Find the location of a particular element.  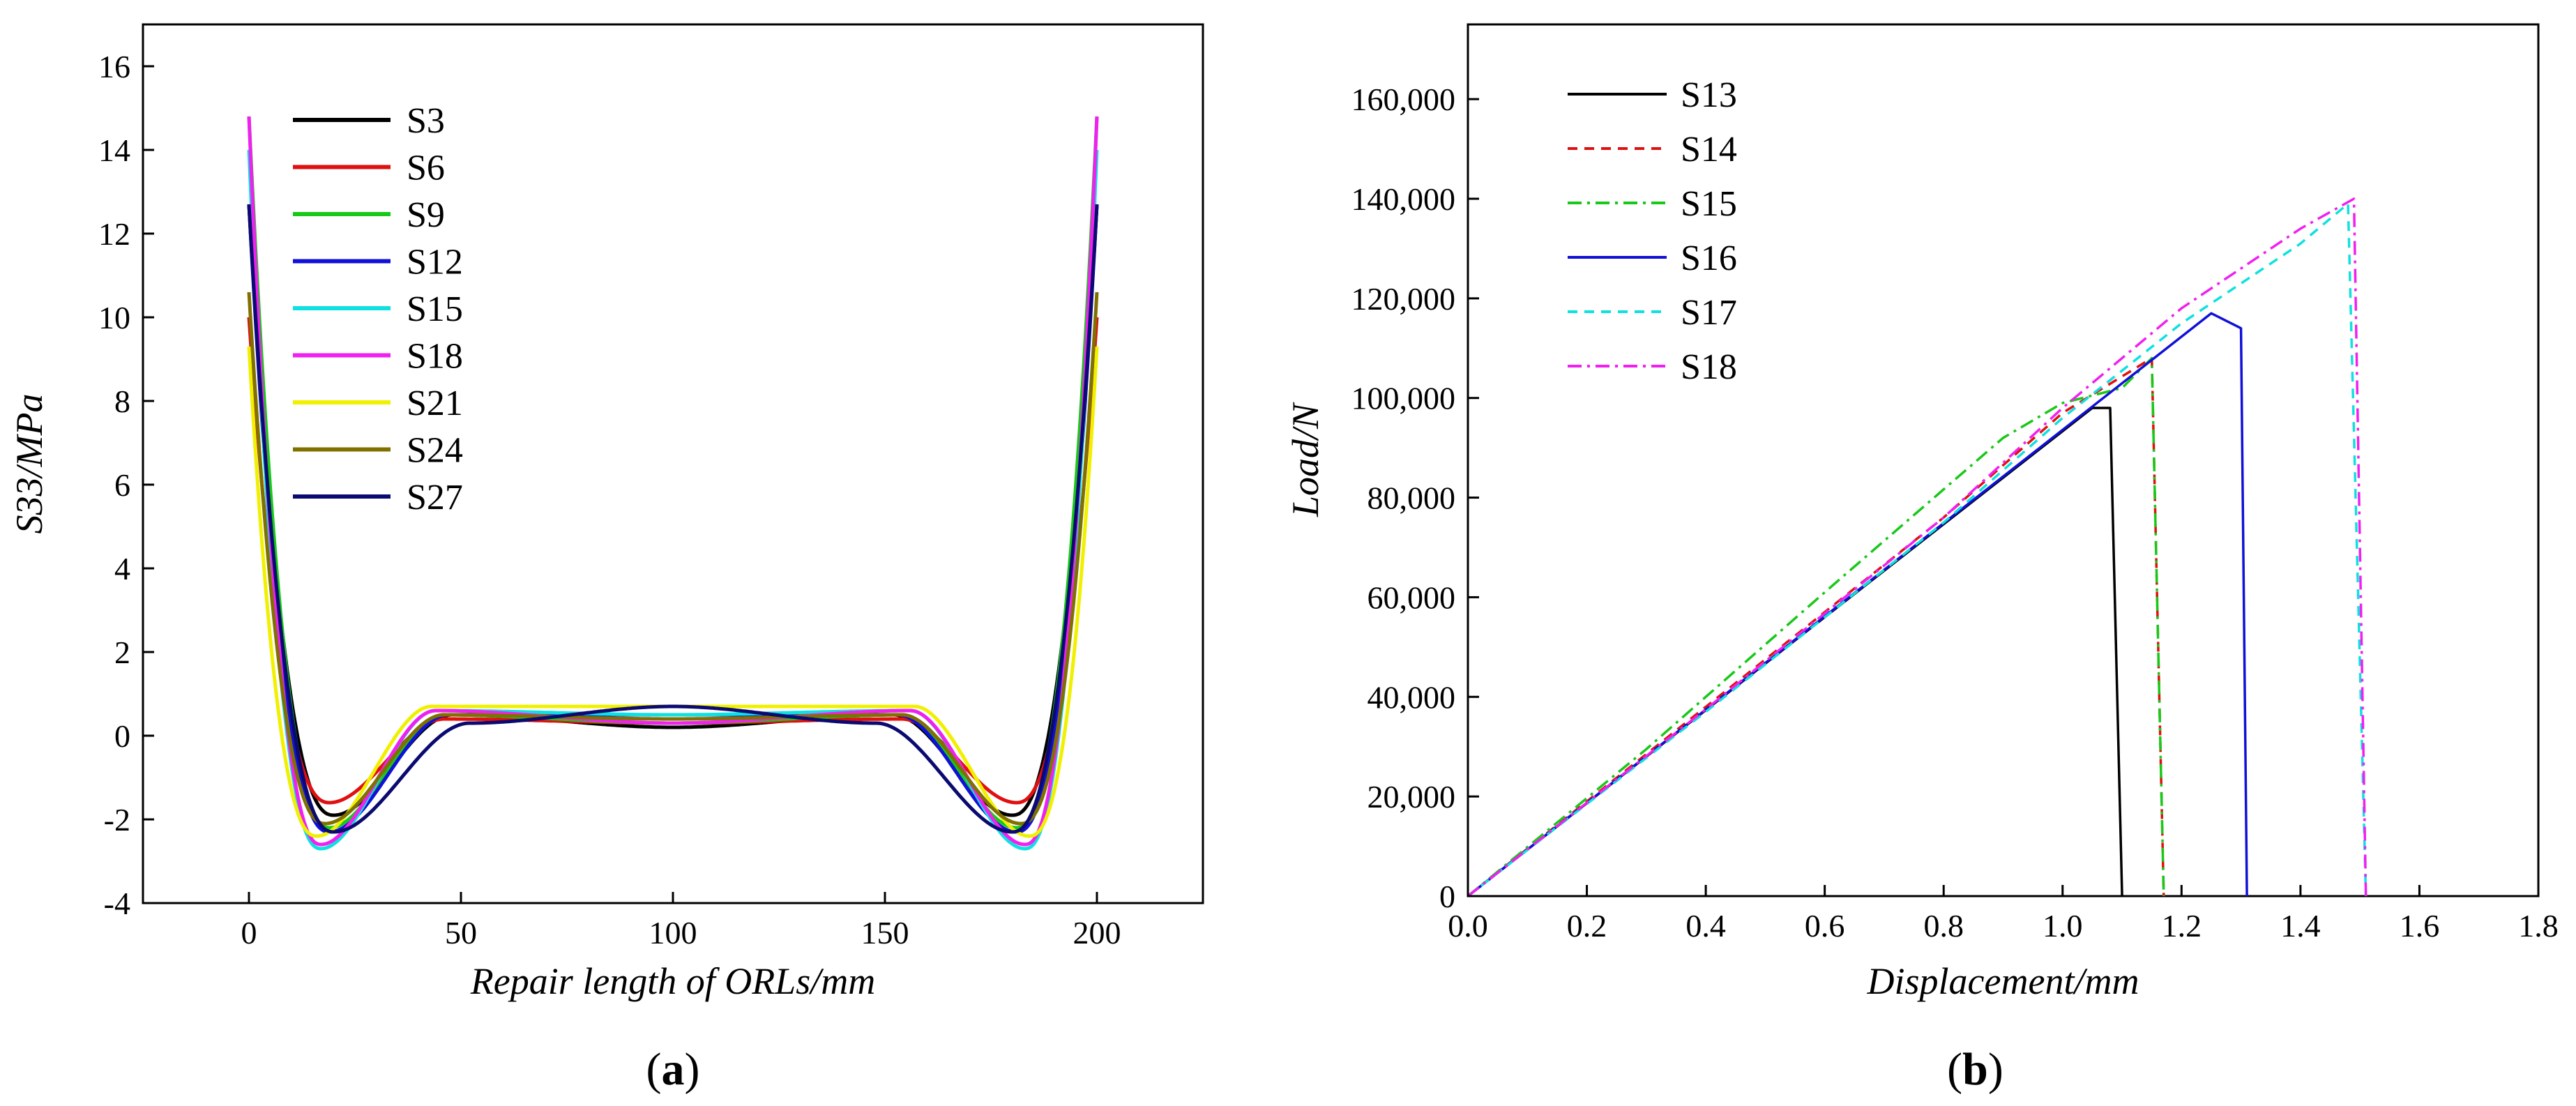

series-line-s13 is located at coordinates (1795, 652).